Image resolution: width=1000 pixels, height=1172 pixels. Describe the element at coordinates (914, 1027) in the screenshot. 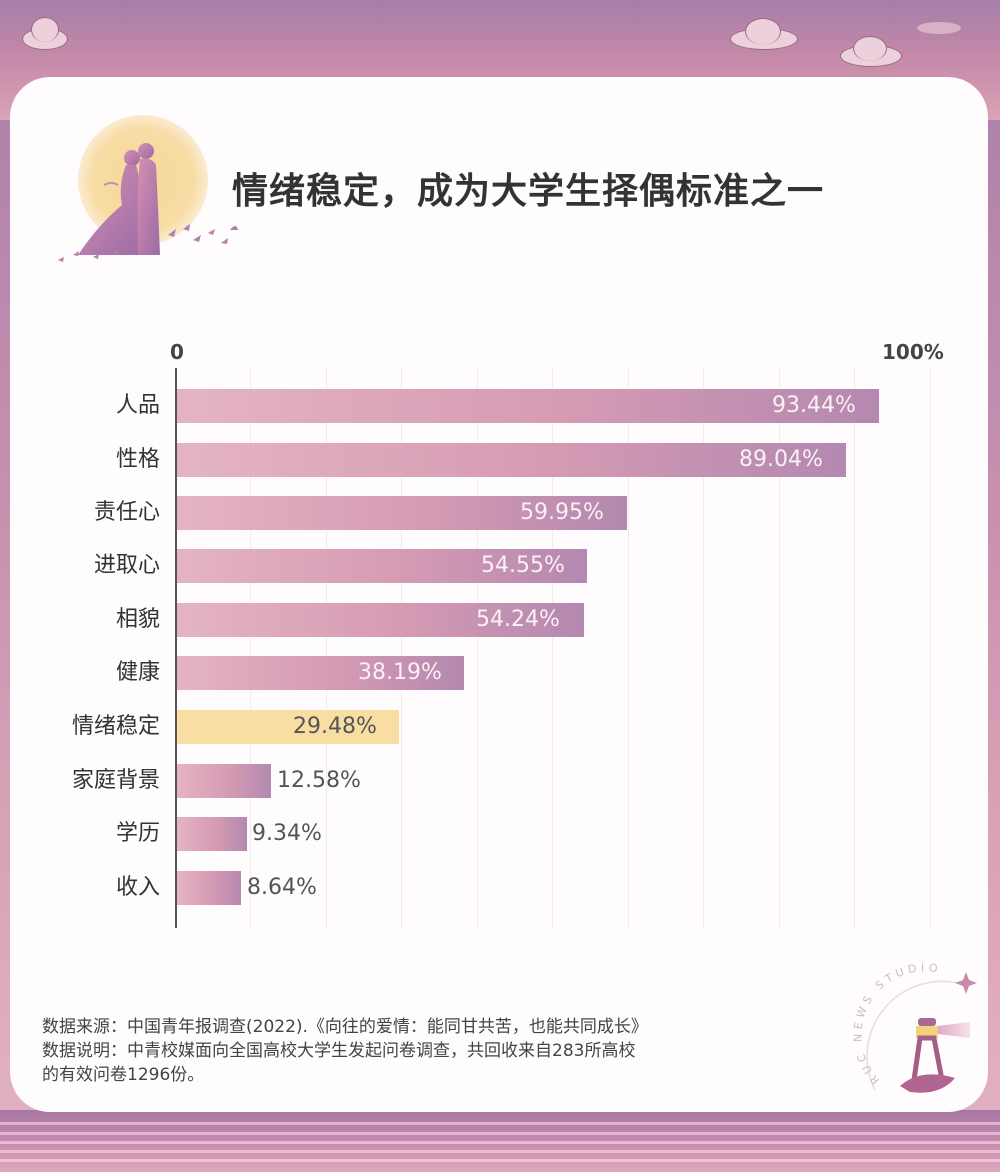

I see `lighthouse-icon: RUC NEWS STUDIO` at that location.